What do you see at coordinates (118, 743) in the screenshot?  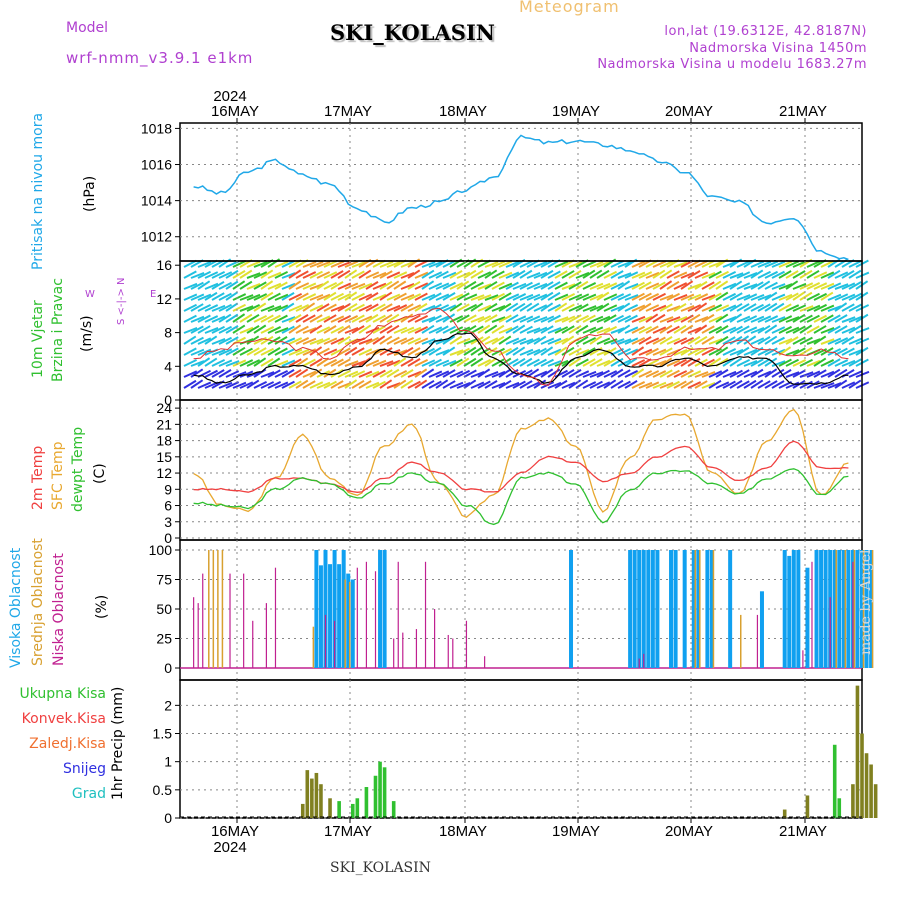 I see `precip-unit: 1hr Precip (mm)` at bounding box center [118, 743].